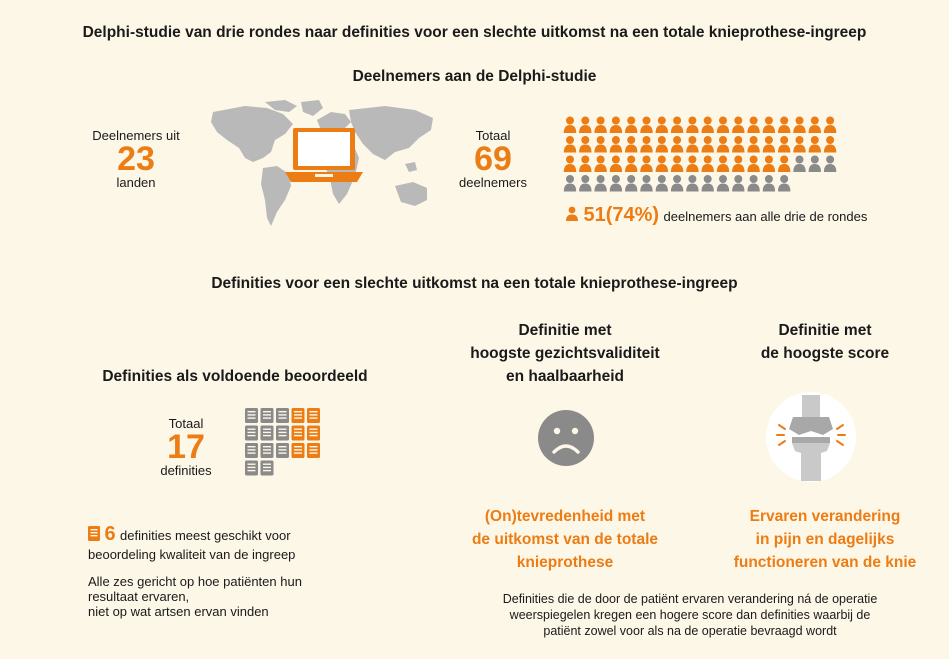 The image size is (949, 659). Describe the element at coordinates (282, 442) in the screenshot. I see `definition-grid` at that location.